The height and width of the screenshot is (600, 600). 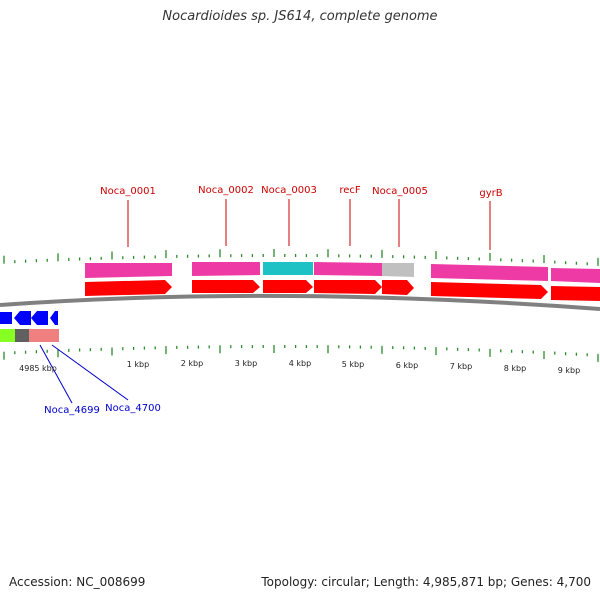 What do you see at coordinates (400, 191) in the screenshot?
I see `gene-label-noca-0005: Noca_0005` at bounding box center [400, 191].